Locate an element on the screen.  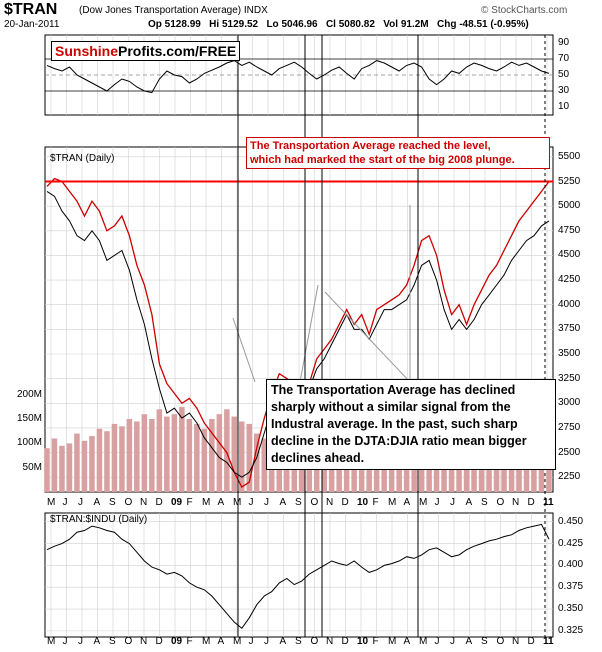
ticker-description: (Dow Jones Transportation Average) INDX is located at coordinates (173, 10).